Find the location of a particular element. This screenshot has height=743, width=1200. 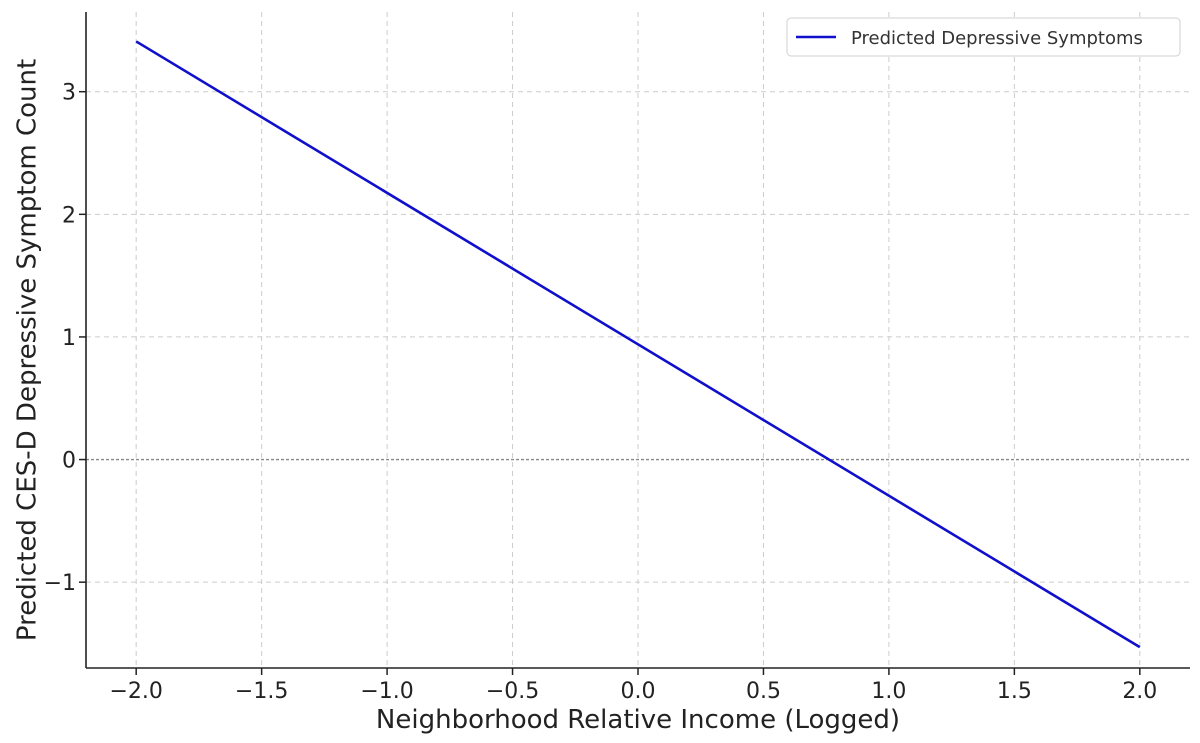

x-axis-title: Neighborhood Relative Income (Logged) is located at coordinates (638, 720).